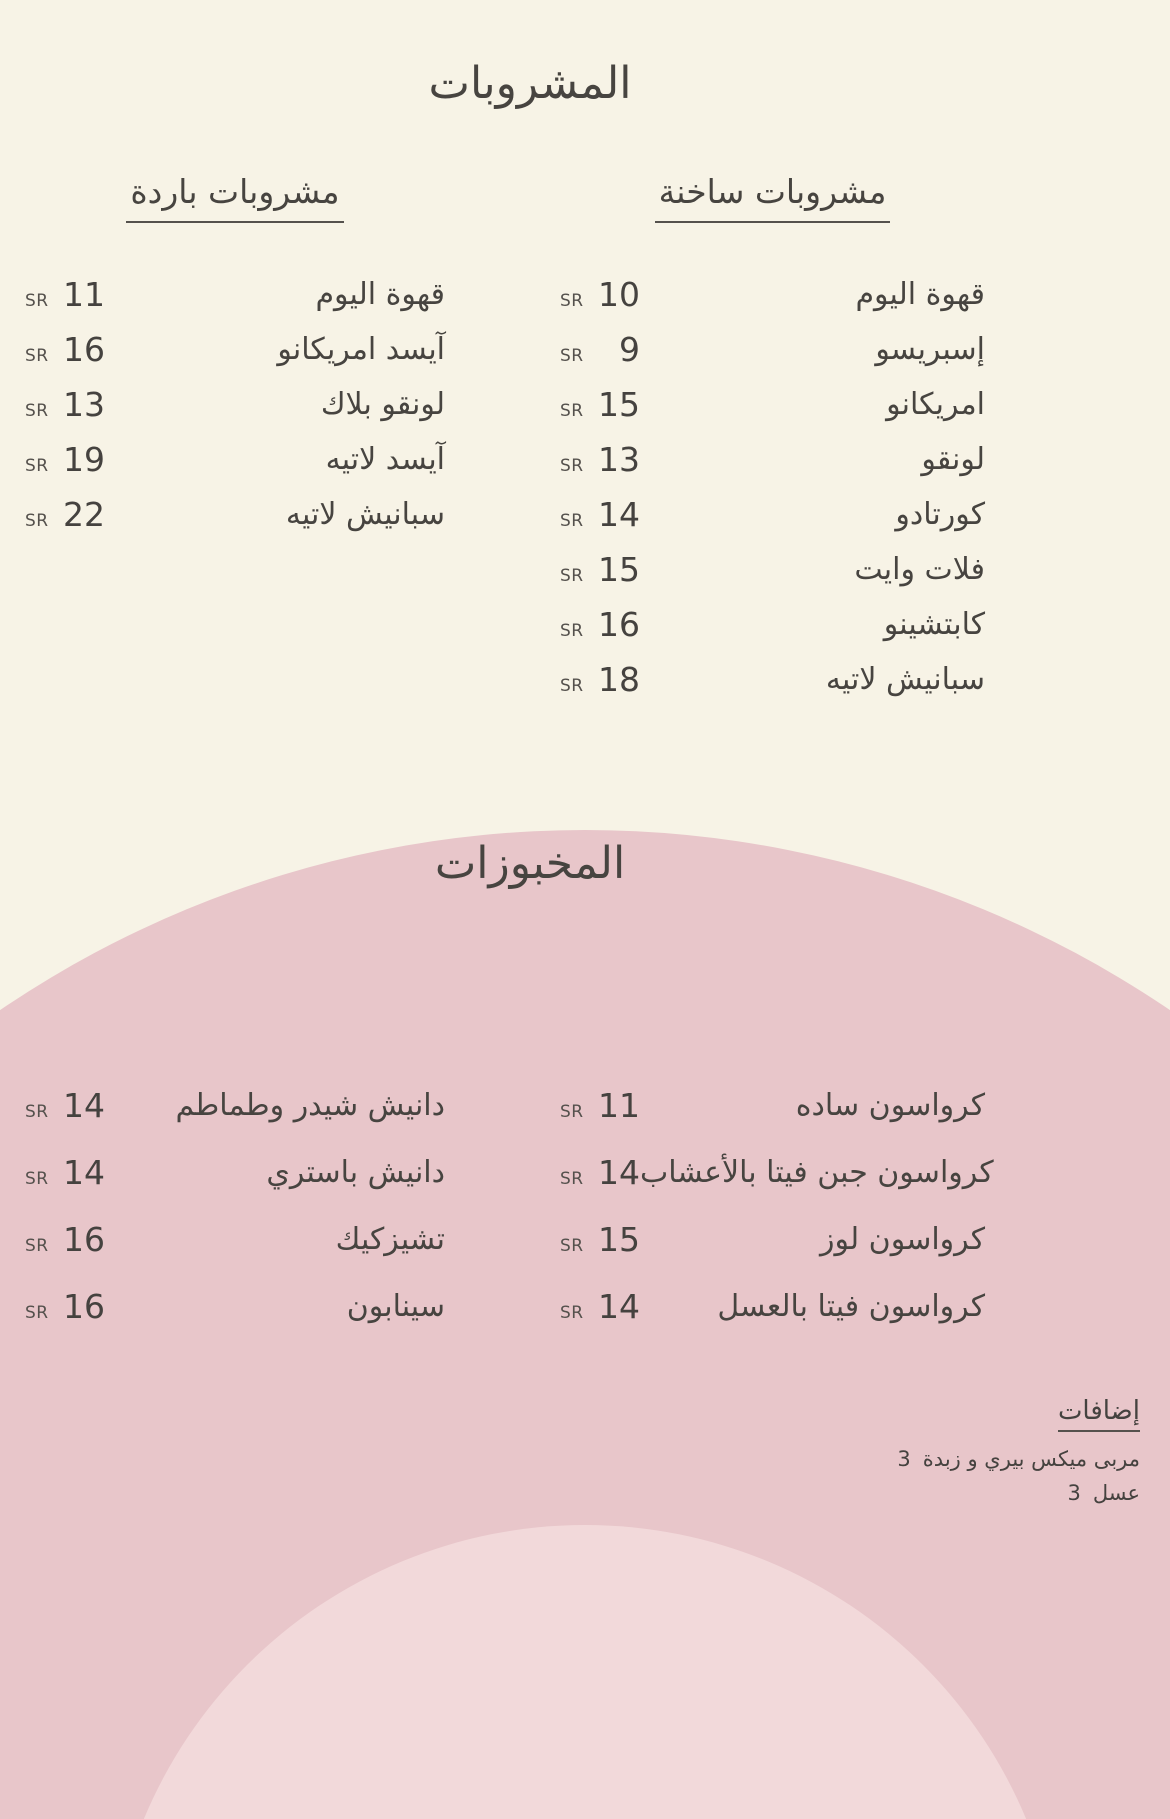 This screenshot has width=1170, height=1819. What do you see at coordinates (530, 863) in the screenshot?
I see `bakery-section-title: المخبوزات` at bounding box center [530, 863].